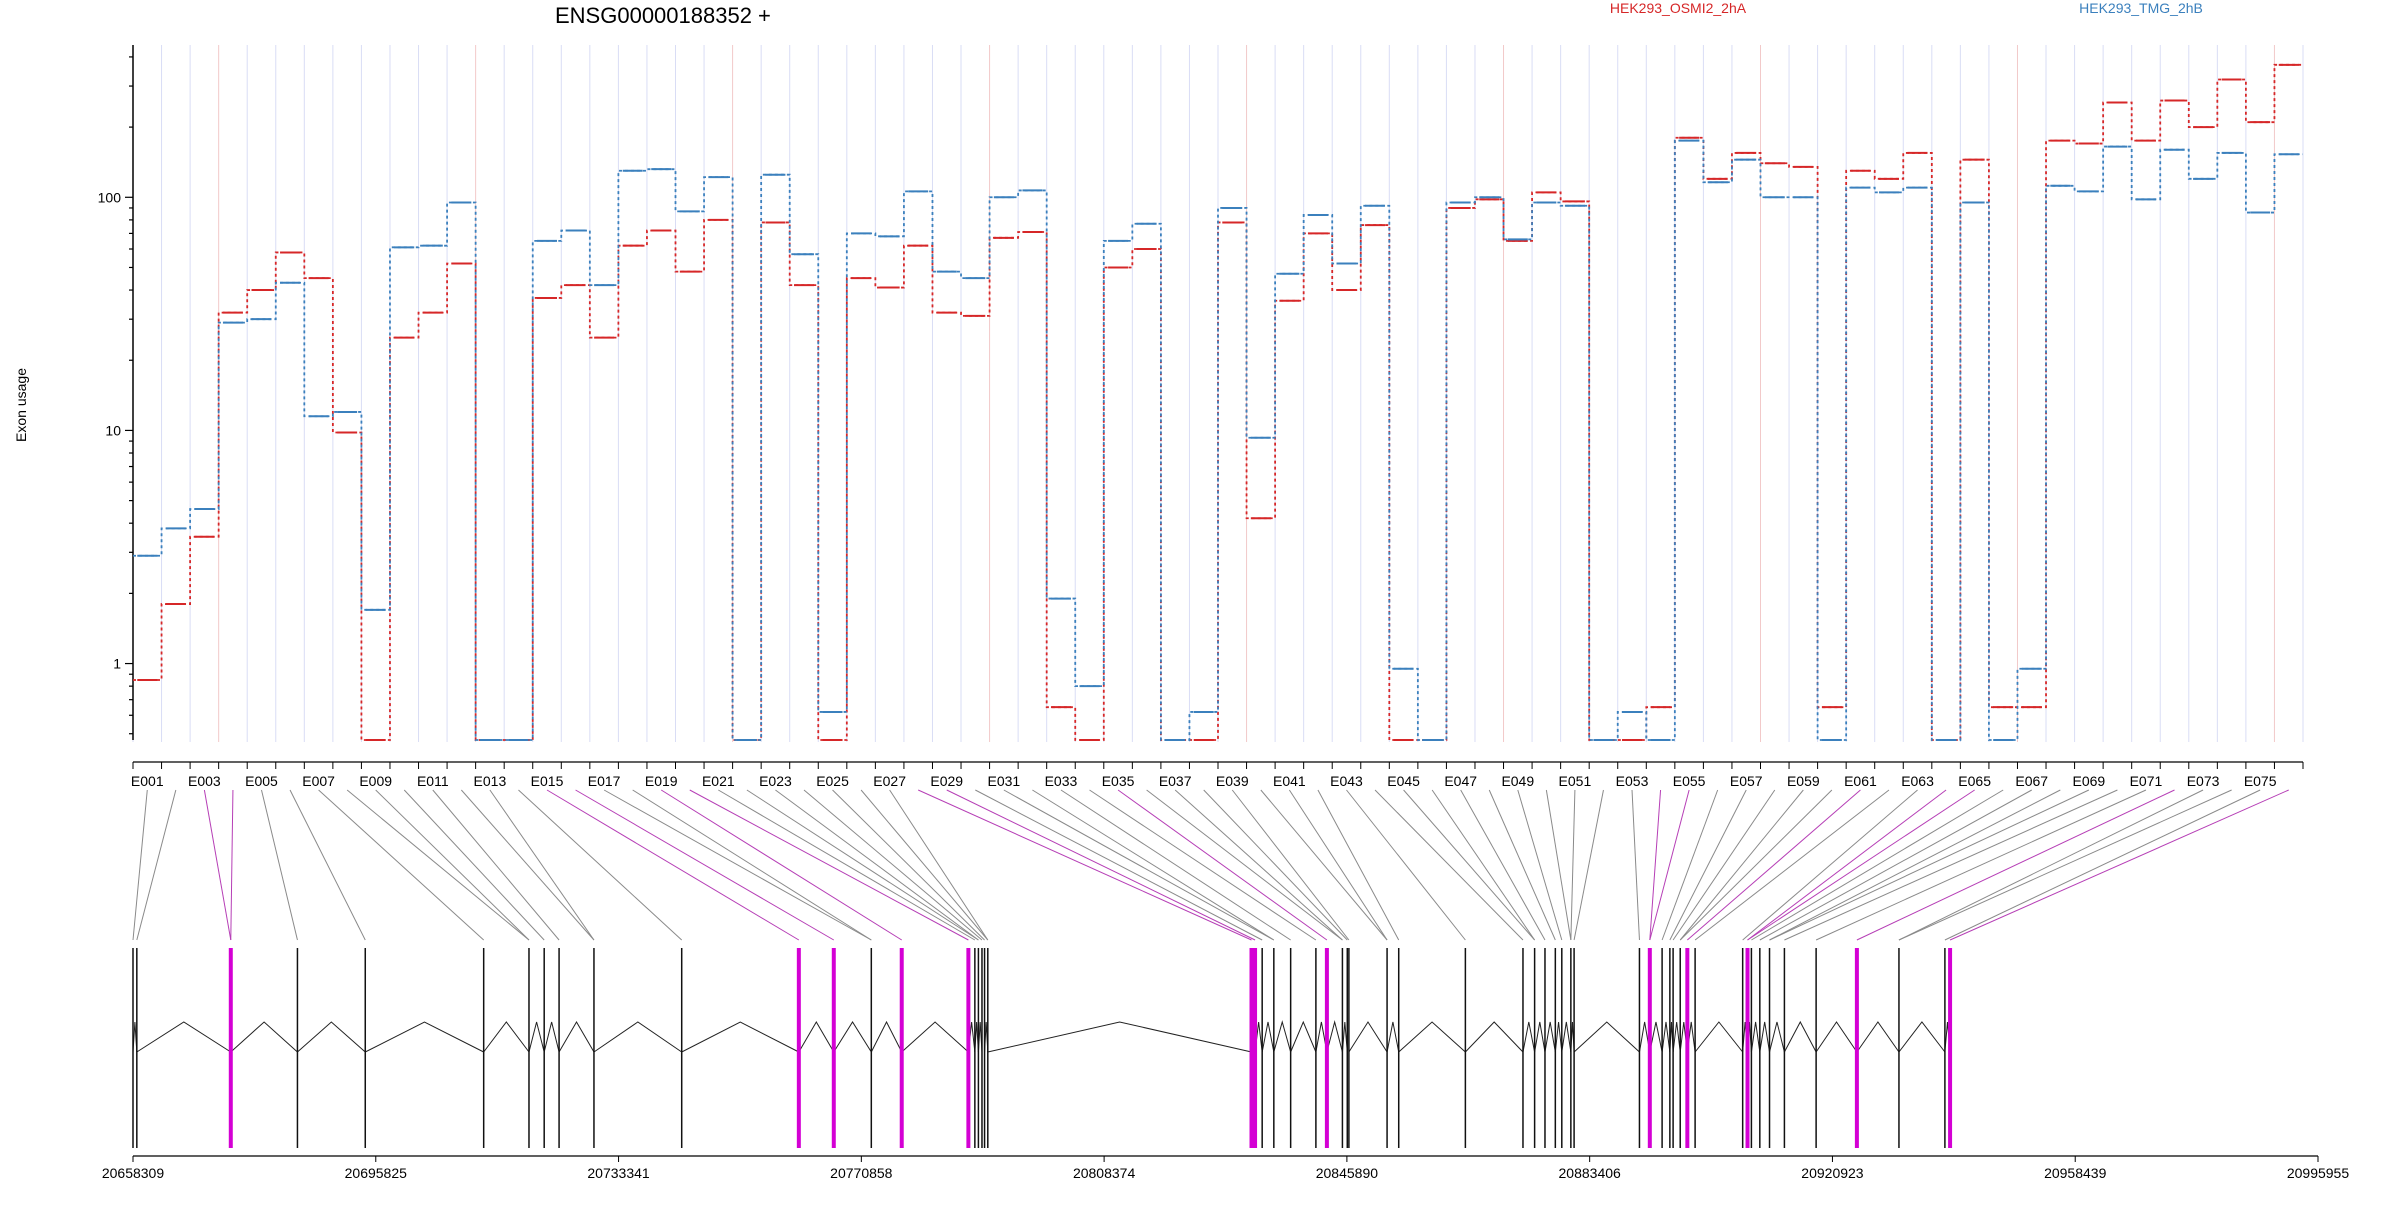 This screenshot has width=2400, height=1205. Describe the element at coordinates (663, 15) in the screenshot. I see `chart-title: ENSG00000188352 +` at that location.